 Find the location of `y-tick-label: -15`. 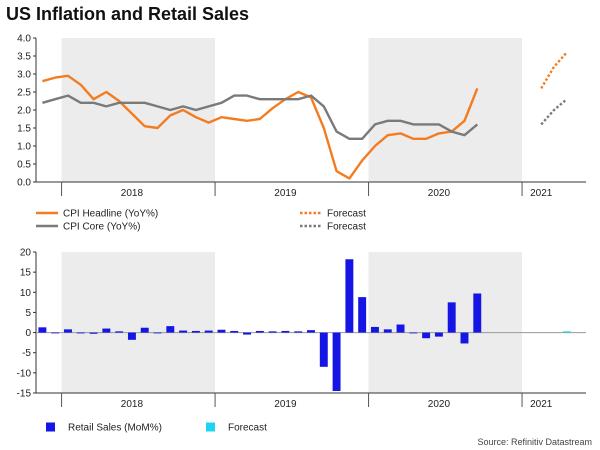

y-tick-label: -15 is located at coordinates (24, 394).